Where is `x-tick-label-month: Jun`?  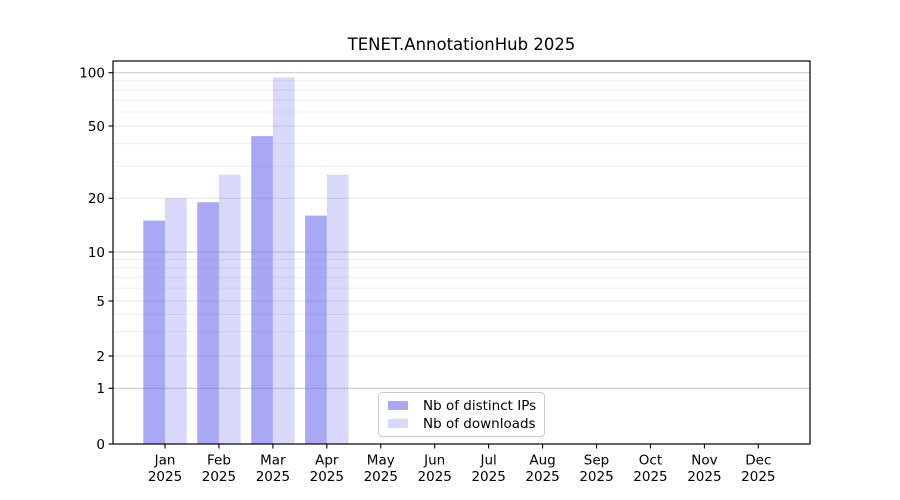
x-tick-label-month: Jun is located at coordinates (434, 461).